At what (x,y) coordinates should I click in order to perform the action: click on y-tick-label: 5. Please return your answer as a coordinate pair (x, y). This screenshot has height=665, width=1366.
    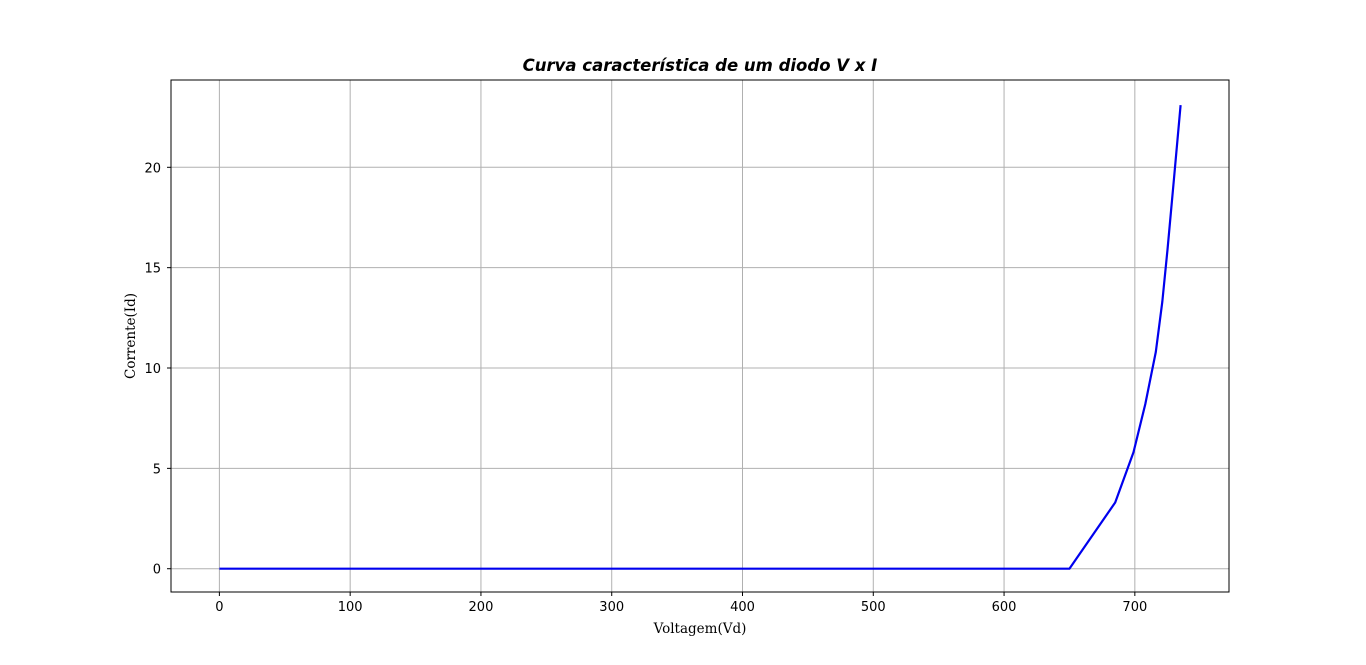
    Looking at the image, I should click on (157, 469).